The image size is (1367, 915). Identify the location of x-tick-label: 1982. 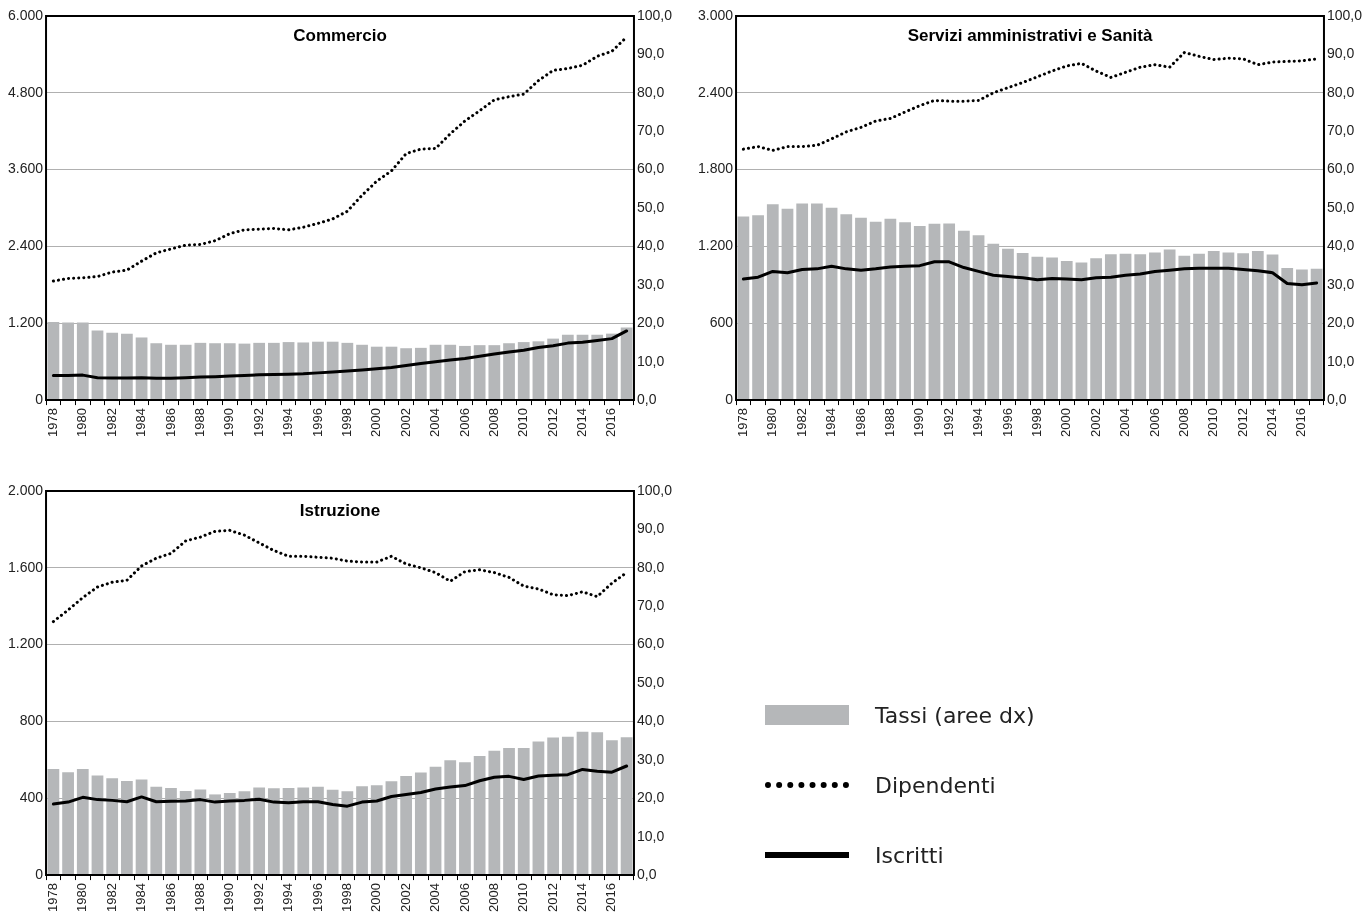
(111, 422).